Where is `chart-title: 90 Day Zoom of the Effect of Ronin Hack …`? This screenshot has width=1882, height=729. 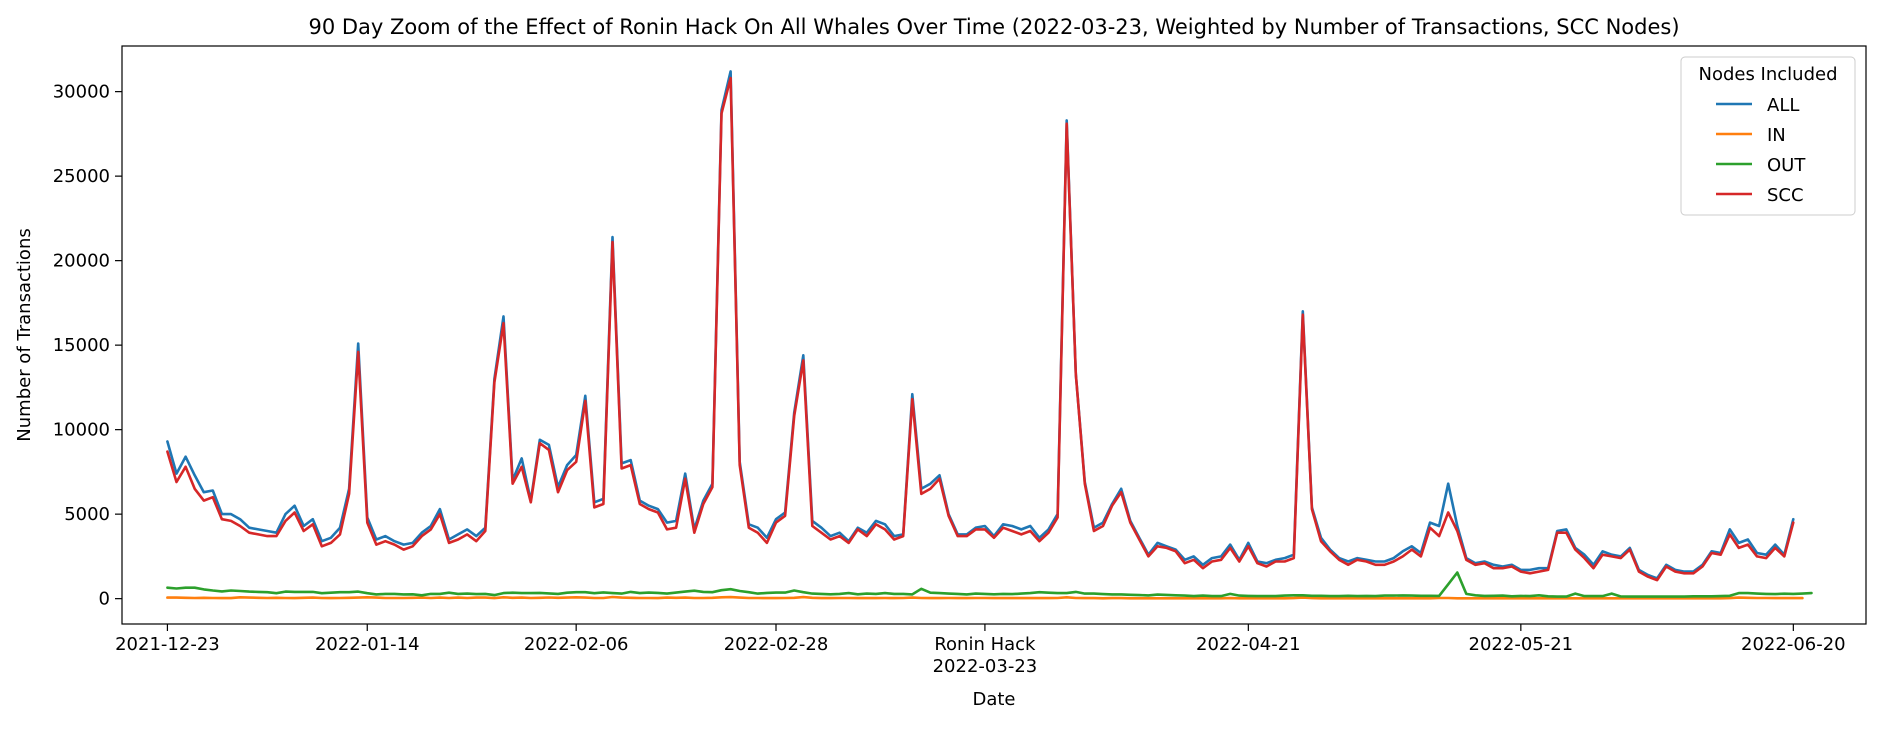 chart-title: 90 Day Zoom of the Effect of Ronin Hack … is located at coordinates (993, 27).